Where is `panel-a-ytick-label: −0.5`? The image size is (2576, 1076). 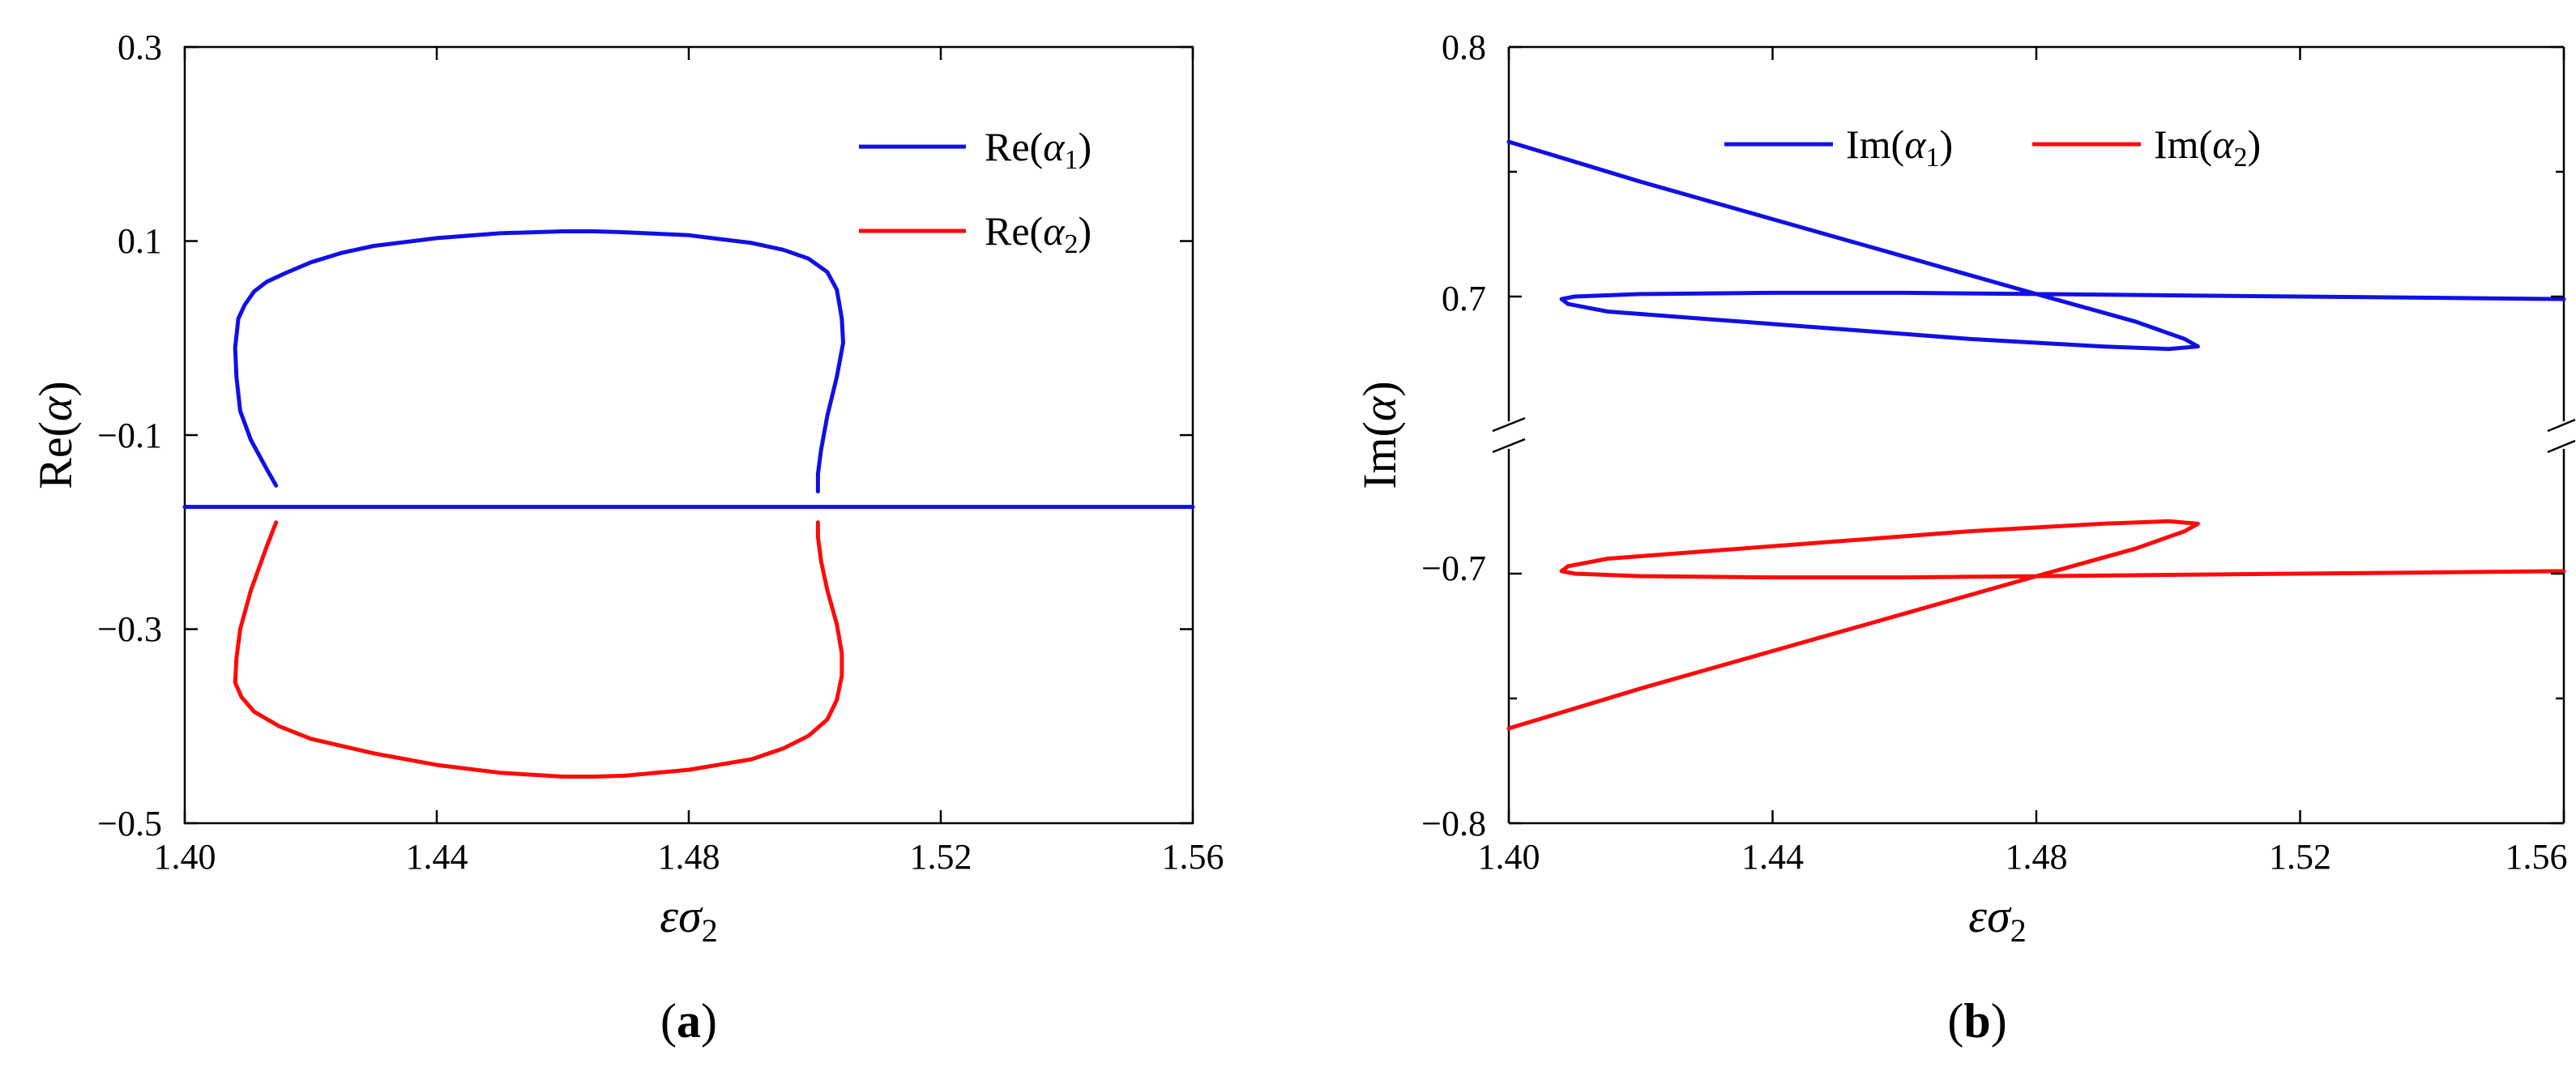
panel-a-ytick-label: −0.5 is located at coordinates (129, 823).